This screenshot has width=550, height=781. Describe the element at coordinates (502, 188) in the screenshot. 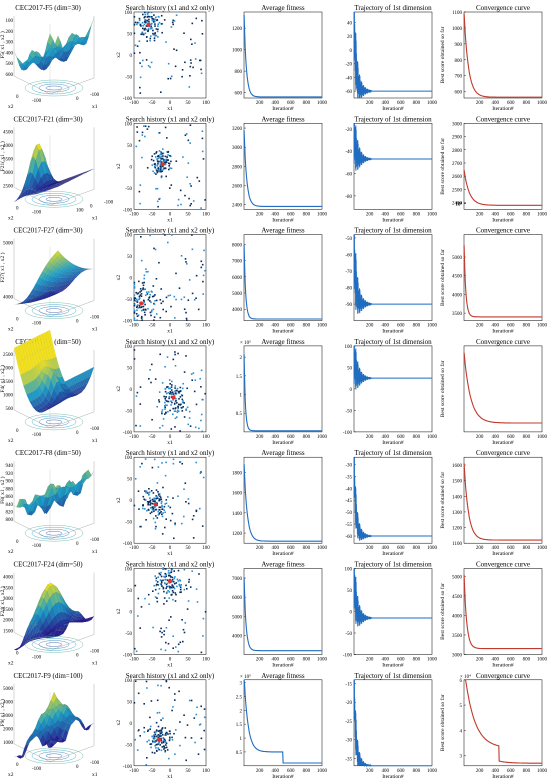

I see `convergence-line` at that location.